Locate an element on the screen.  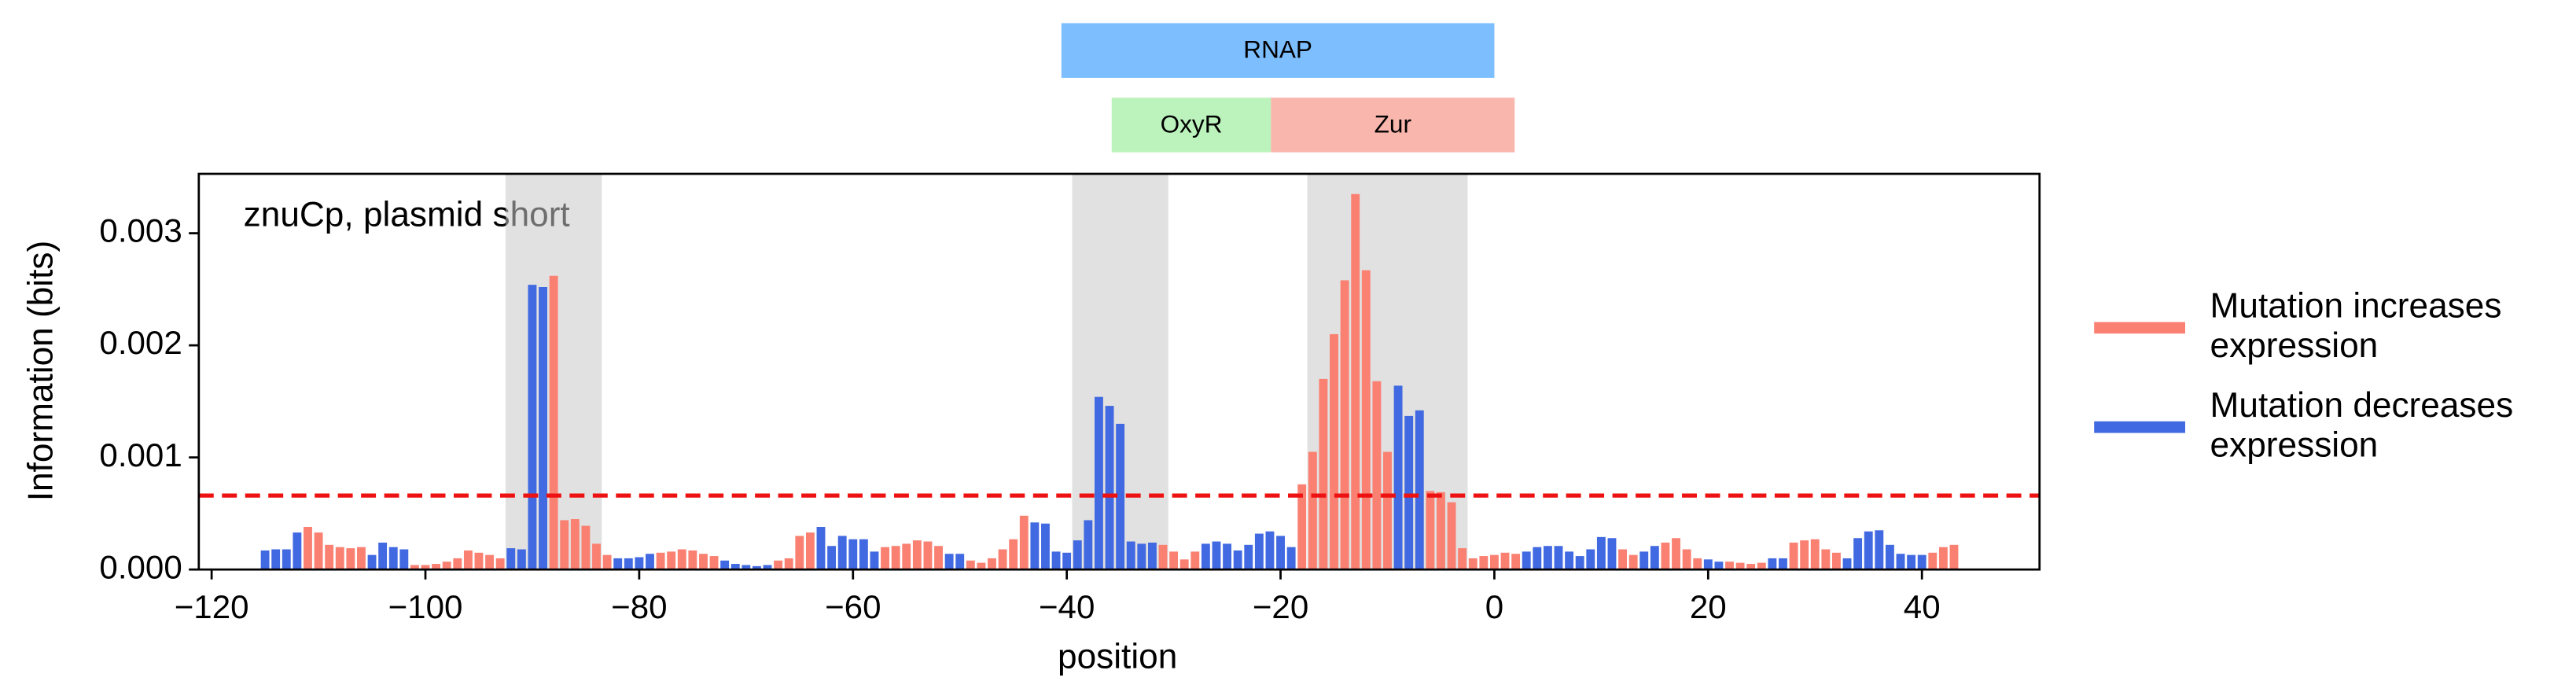
y-axis-label: Information (bits) is located at coordinates (41, 372).